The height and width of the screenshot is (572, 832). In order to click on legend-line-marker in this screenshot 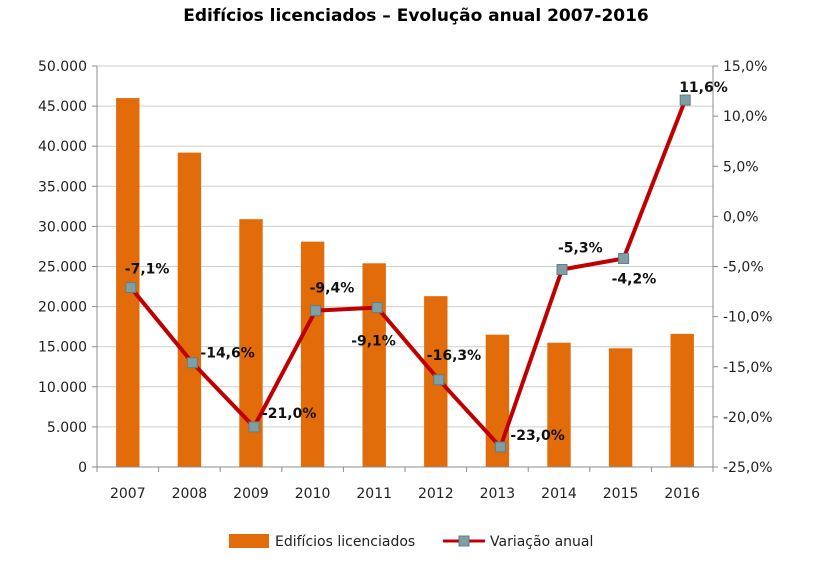, I will do `click(464, 541)`.